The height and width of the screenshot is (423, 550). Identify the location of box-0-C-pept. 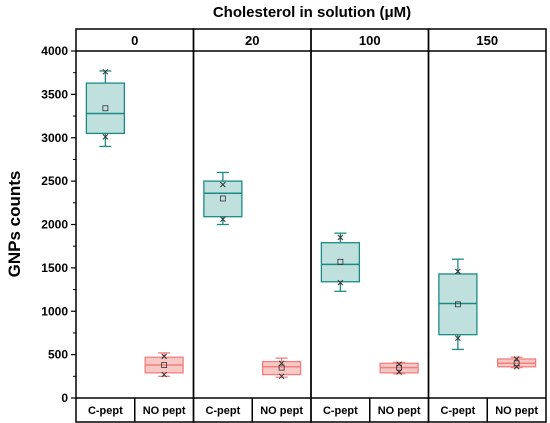
(105, 108).